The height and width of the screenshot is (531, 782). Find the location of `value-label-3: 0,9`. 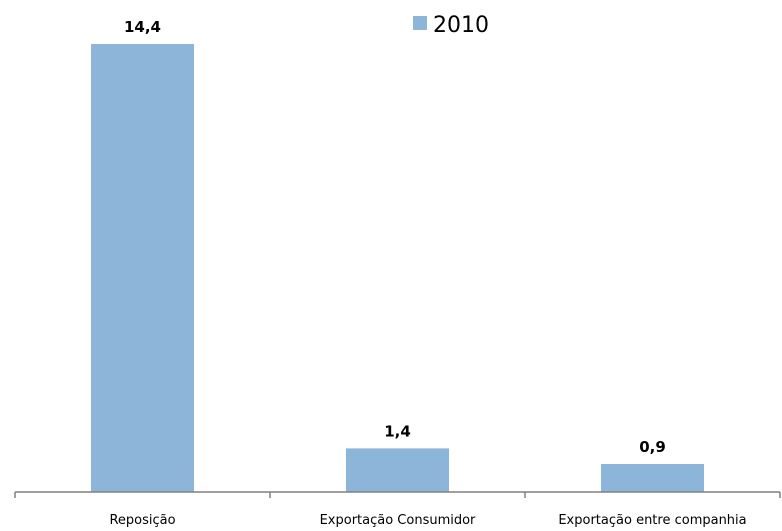

value-label-3: 0,9 is located at coordinates (652, 447).